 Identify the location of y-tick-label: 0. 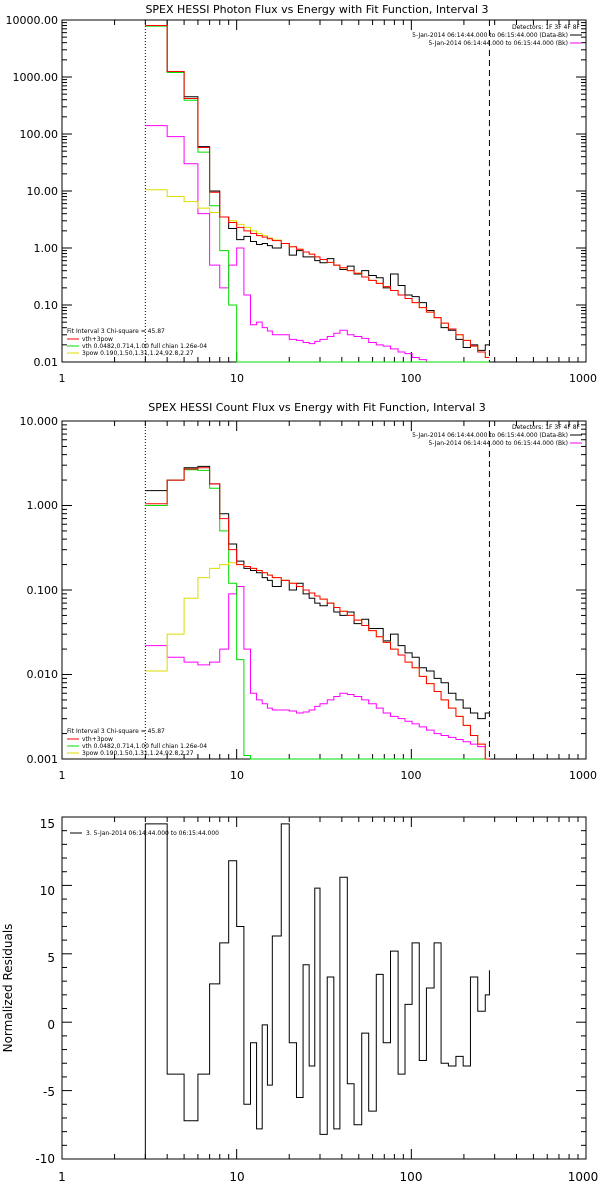
(51, 1025).